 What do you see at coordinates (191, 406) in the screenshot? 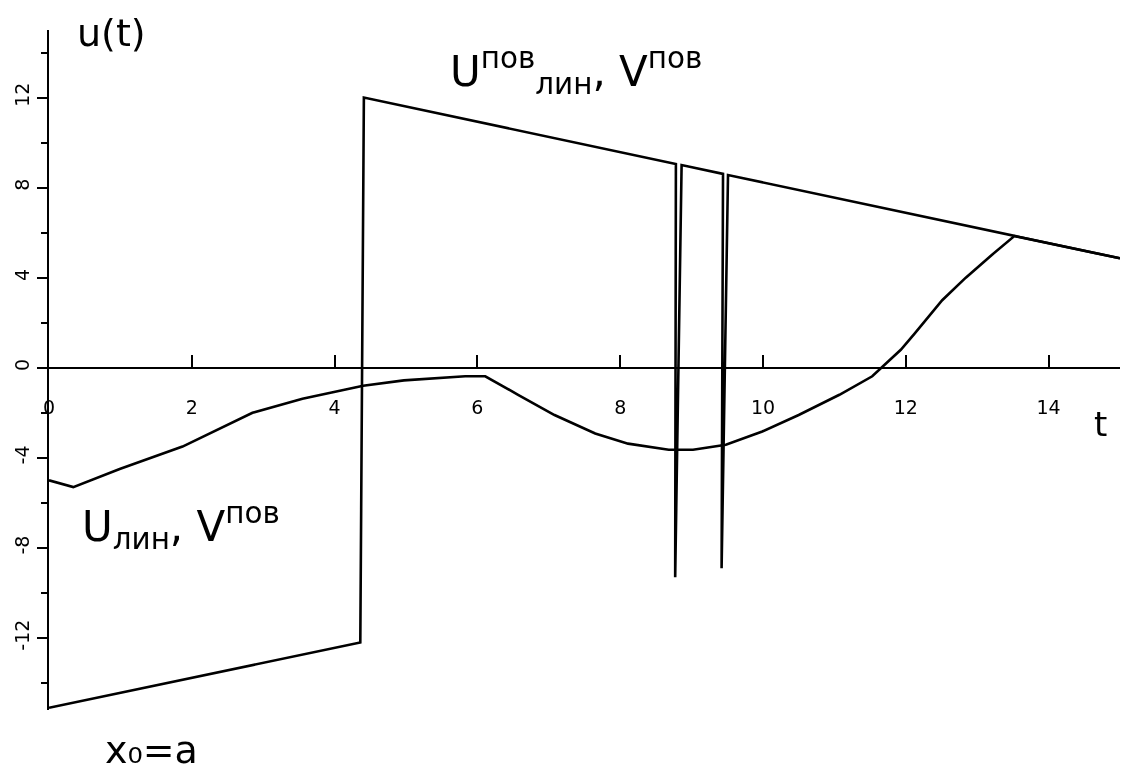
I see `x-tick-label: 2` at bounding box center [191, 406].